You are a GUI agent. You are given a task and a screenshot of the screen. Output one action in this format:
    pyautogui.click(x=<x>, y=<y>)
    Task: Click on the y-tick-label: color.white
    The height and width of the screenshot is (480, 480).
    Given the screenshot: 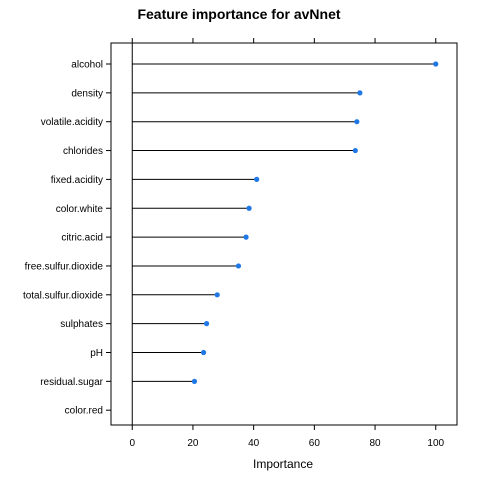 What is the action you would take?
    pyautogui.click(x=80, y=209)
    